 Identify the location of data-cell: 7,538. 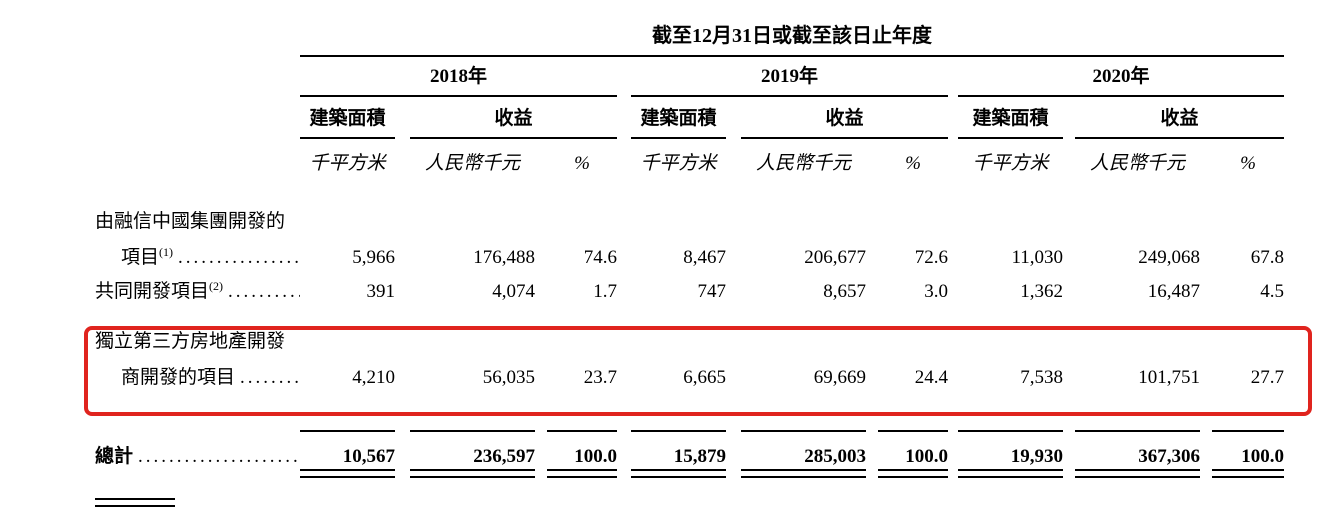
(1041, 377).